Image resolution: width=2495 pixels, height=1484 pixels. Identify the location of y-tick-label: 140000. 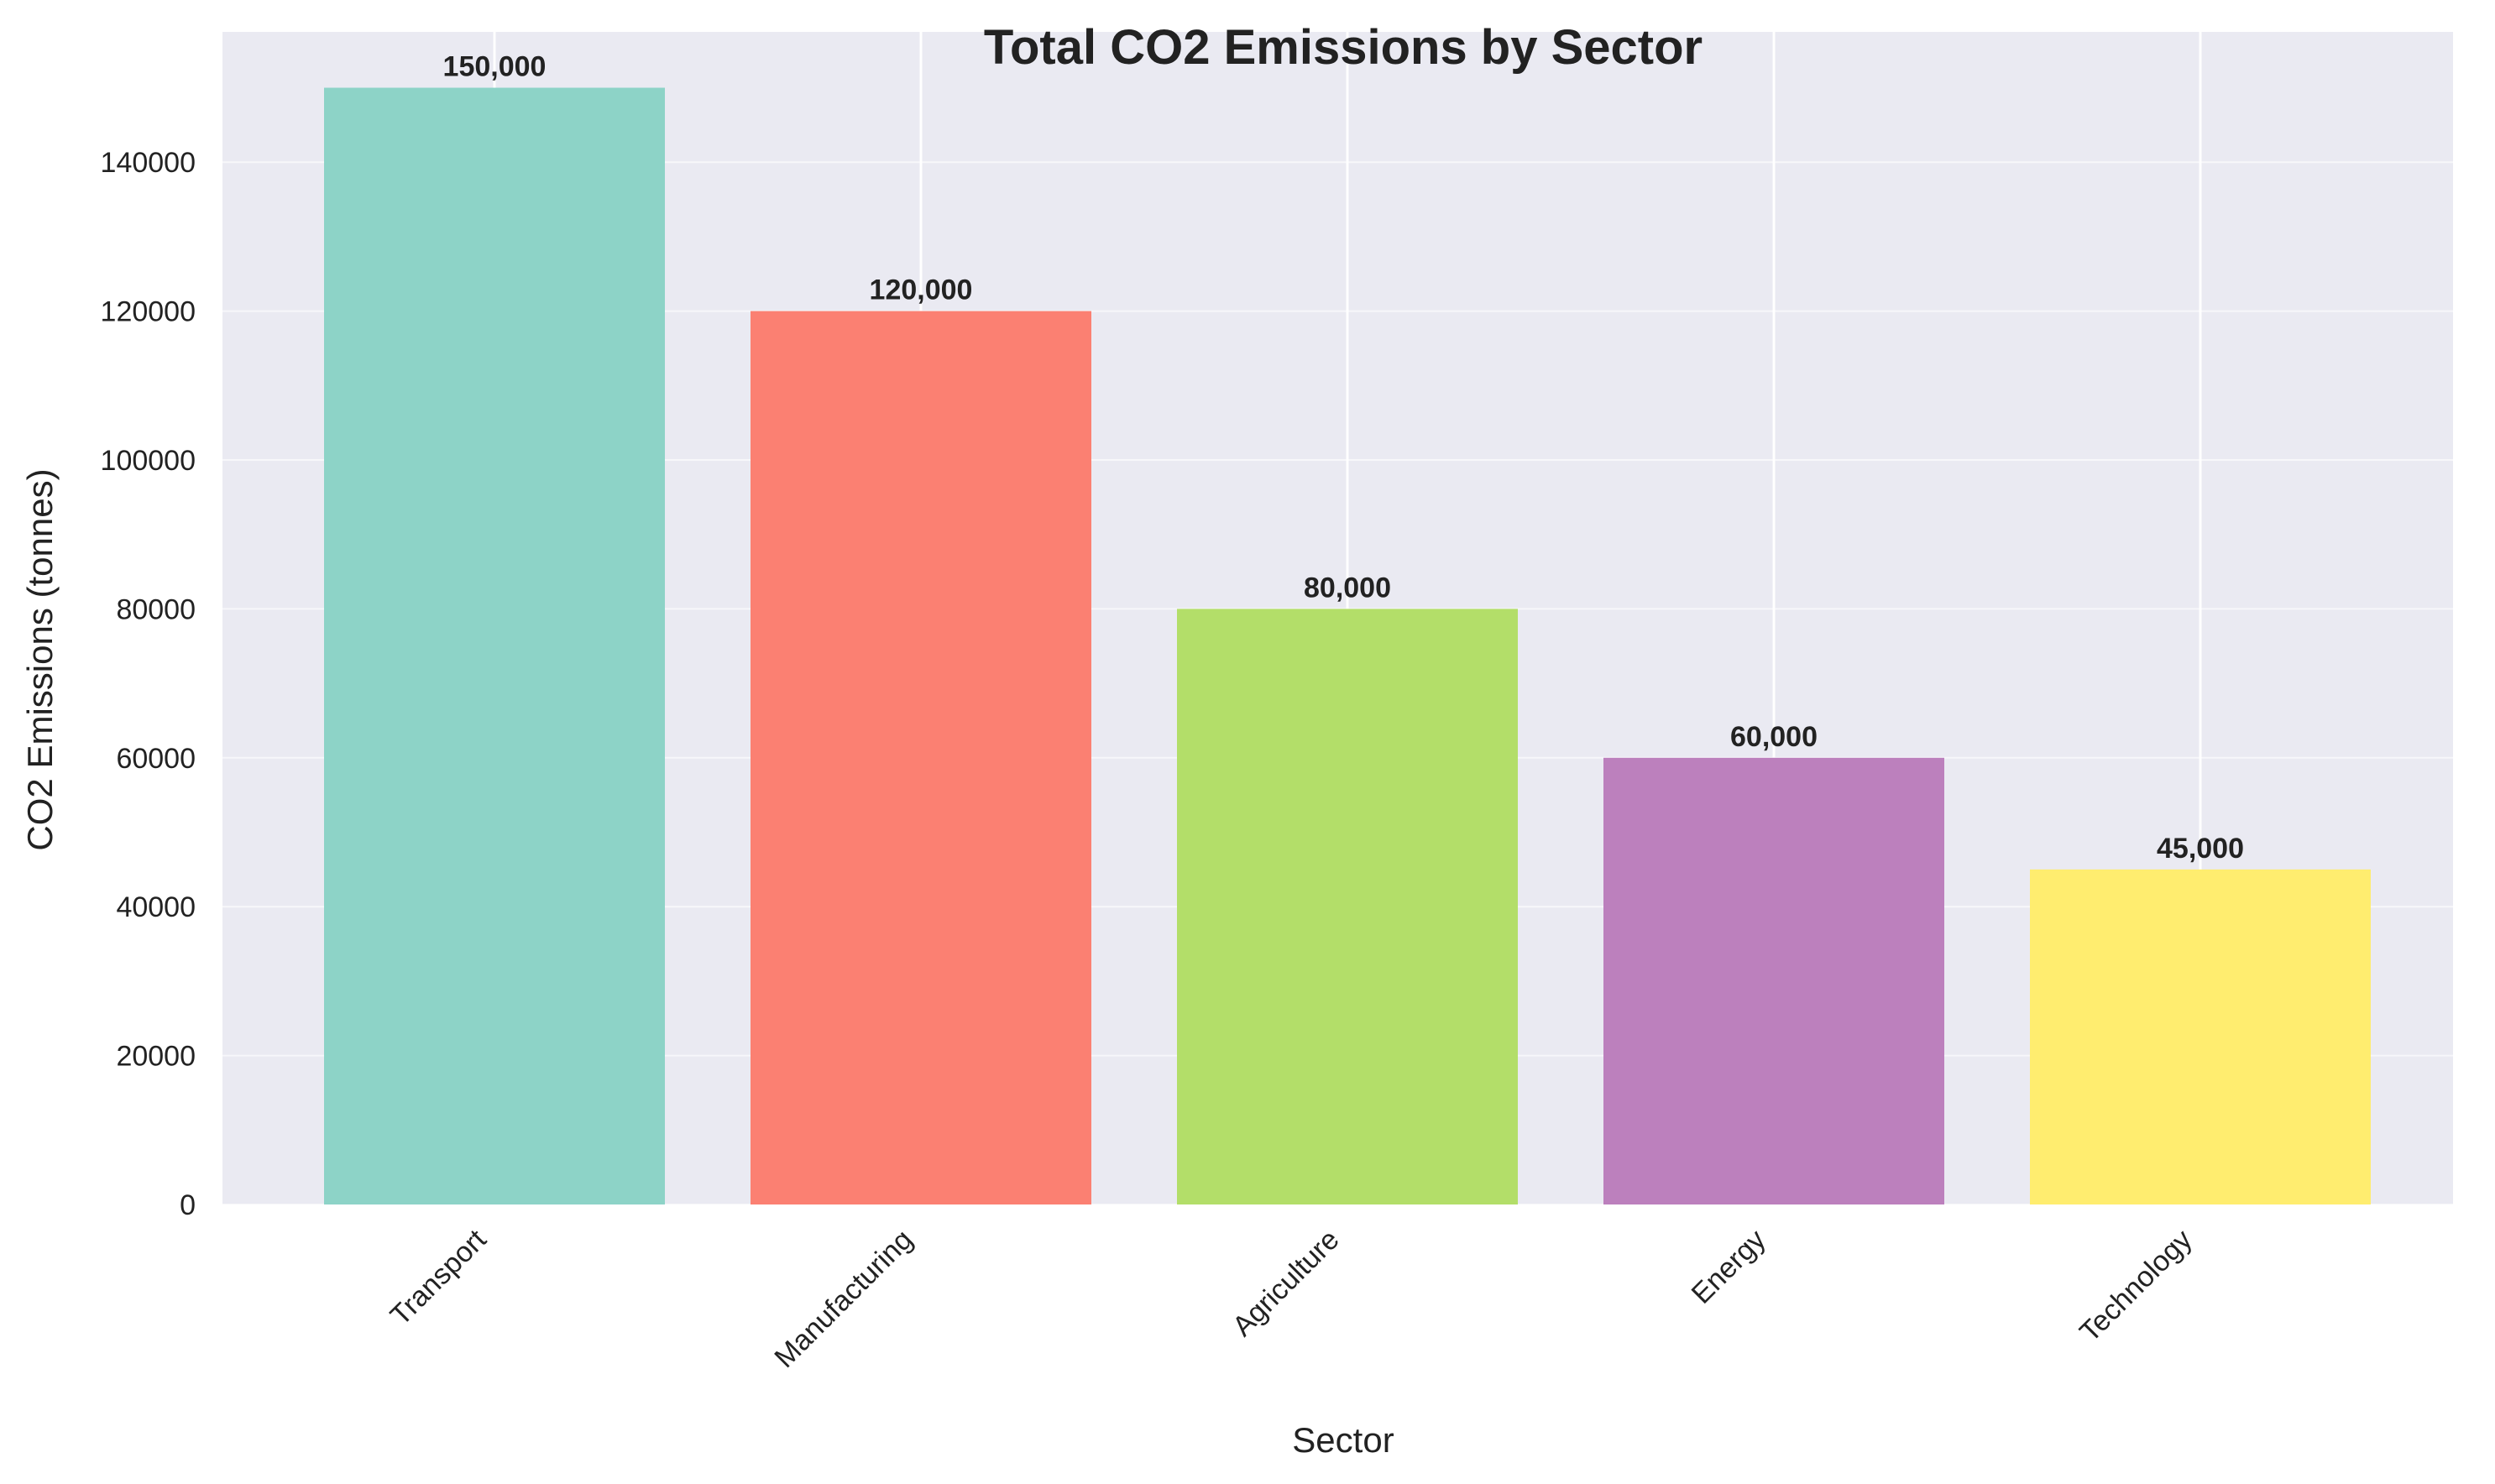
(148, 163).